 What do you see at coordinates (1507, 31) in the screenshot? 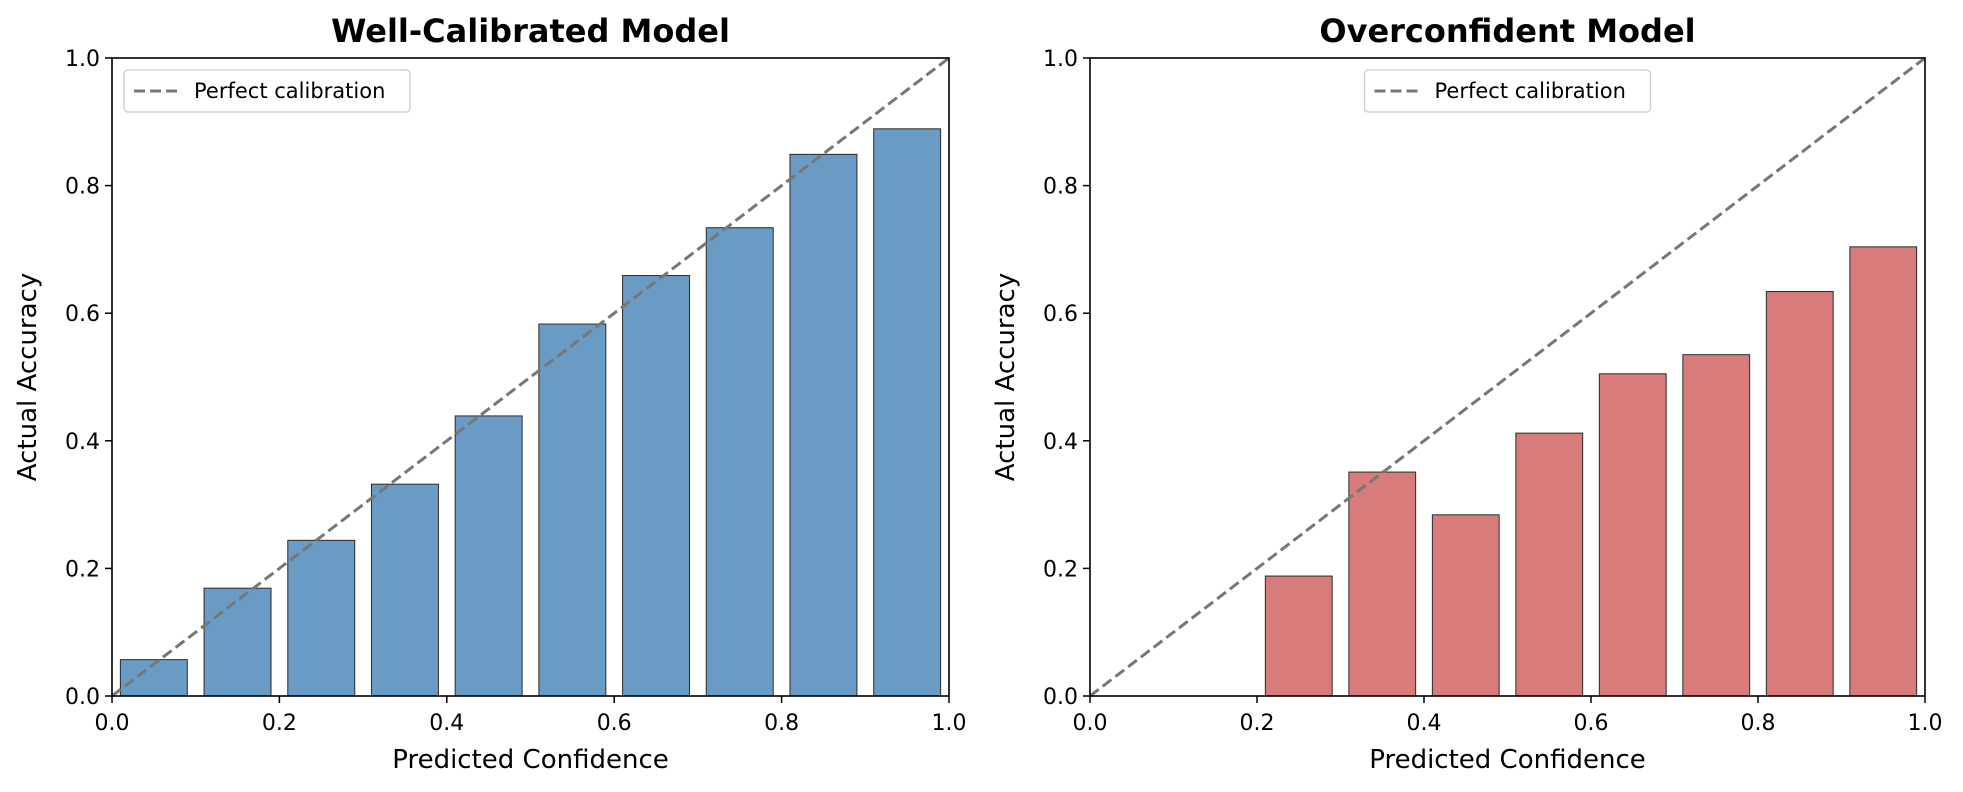
I see `chart-title: Overconfident Model` at bounding box center [1507, 31].